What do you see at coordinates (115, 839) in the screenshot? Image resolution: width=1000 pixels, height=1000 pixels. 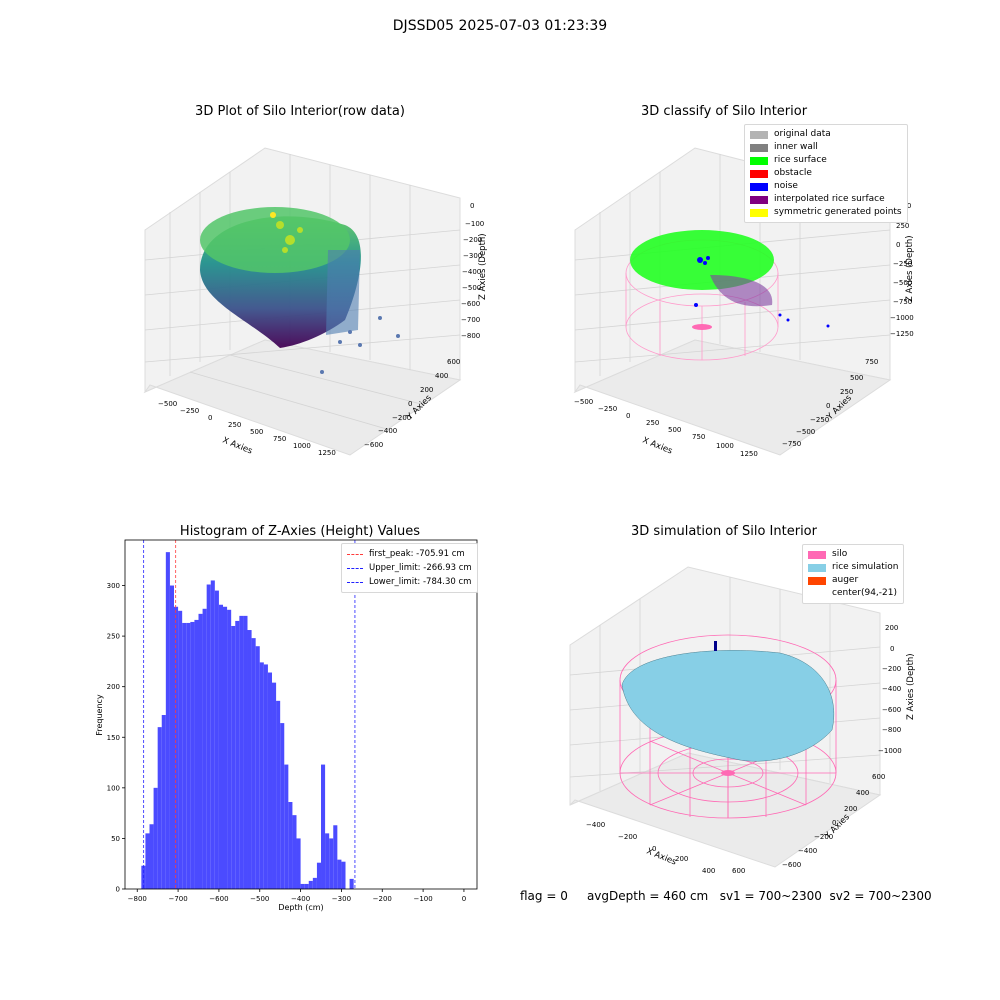 I see `histogram-y-tick: 50` at bounding box center [115, 839].